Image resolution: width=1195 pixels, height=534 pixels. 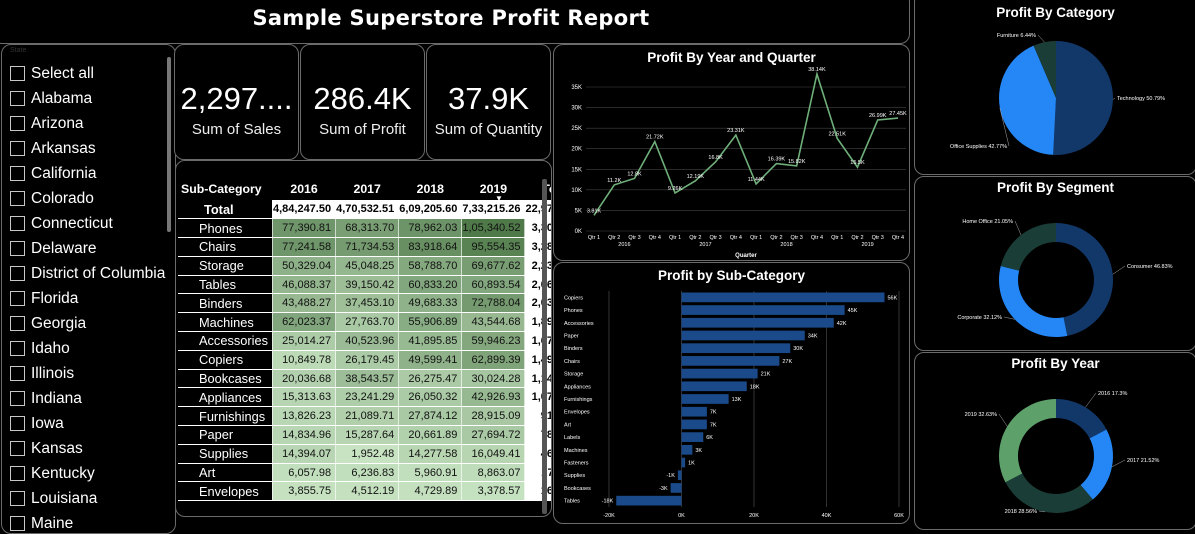 I want to click on matrix-header-2017: 2017, so click(x=367, y=189).